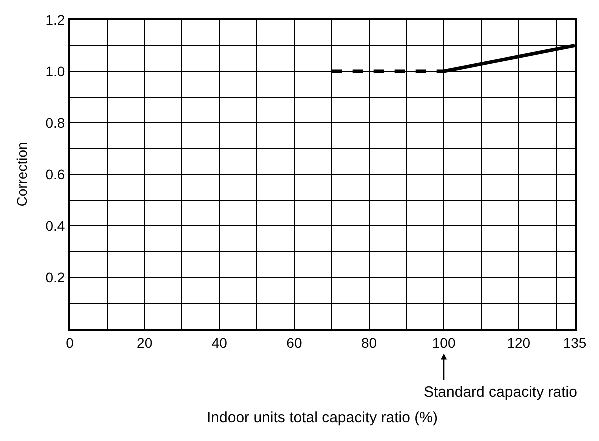 This screenshot has height=441, width=599. I want to click on y-tick-label: 0.4, so click(56, 226).